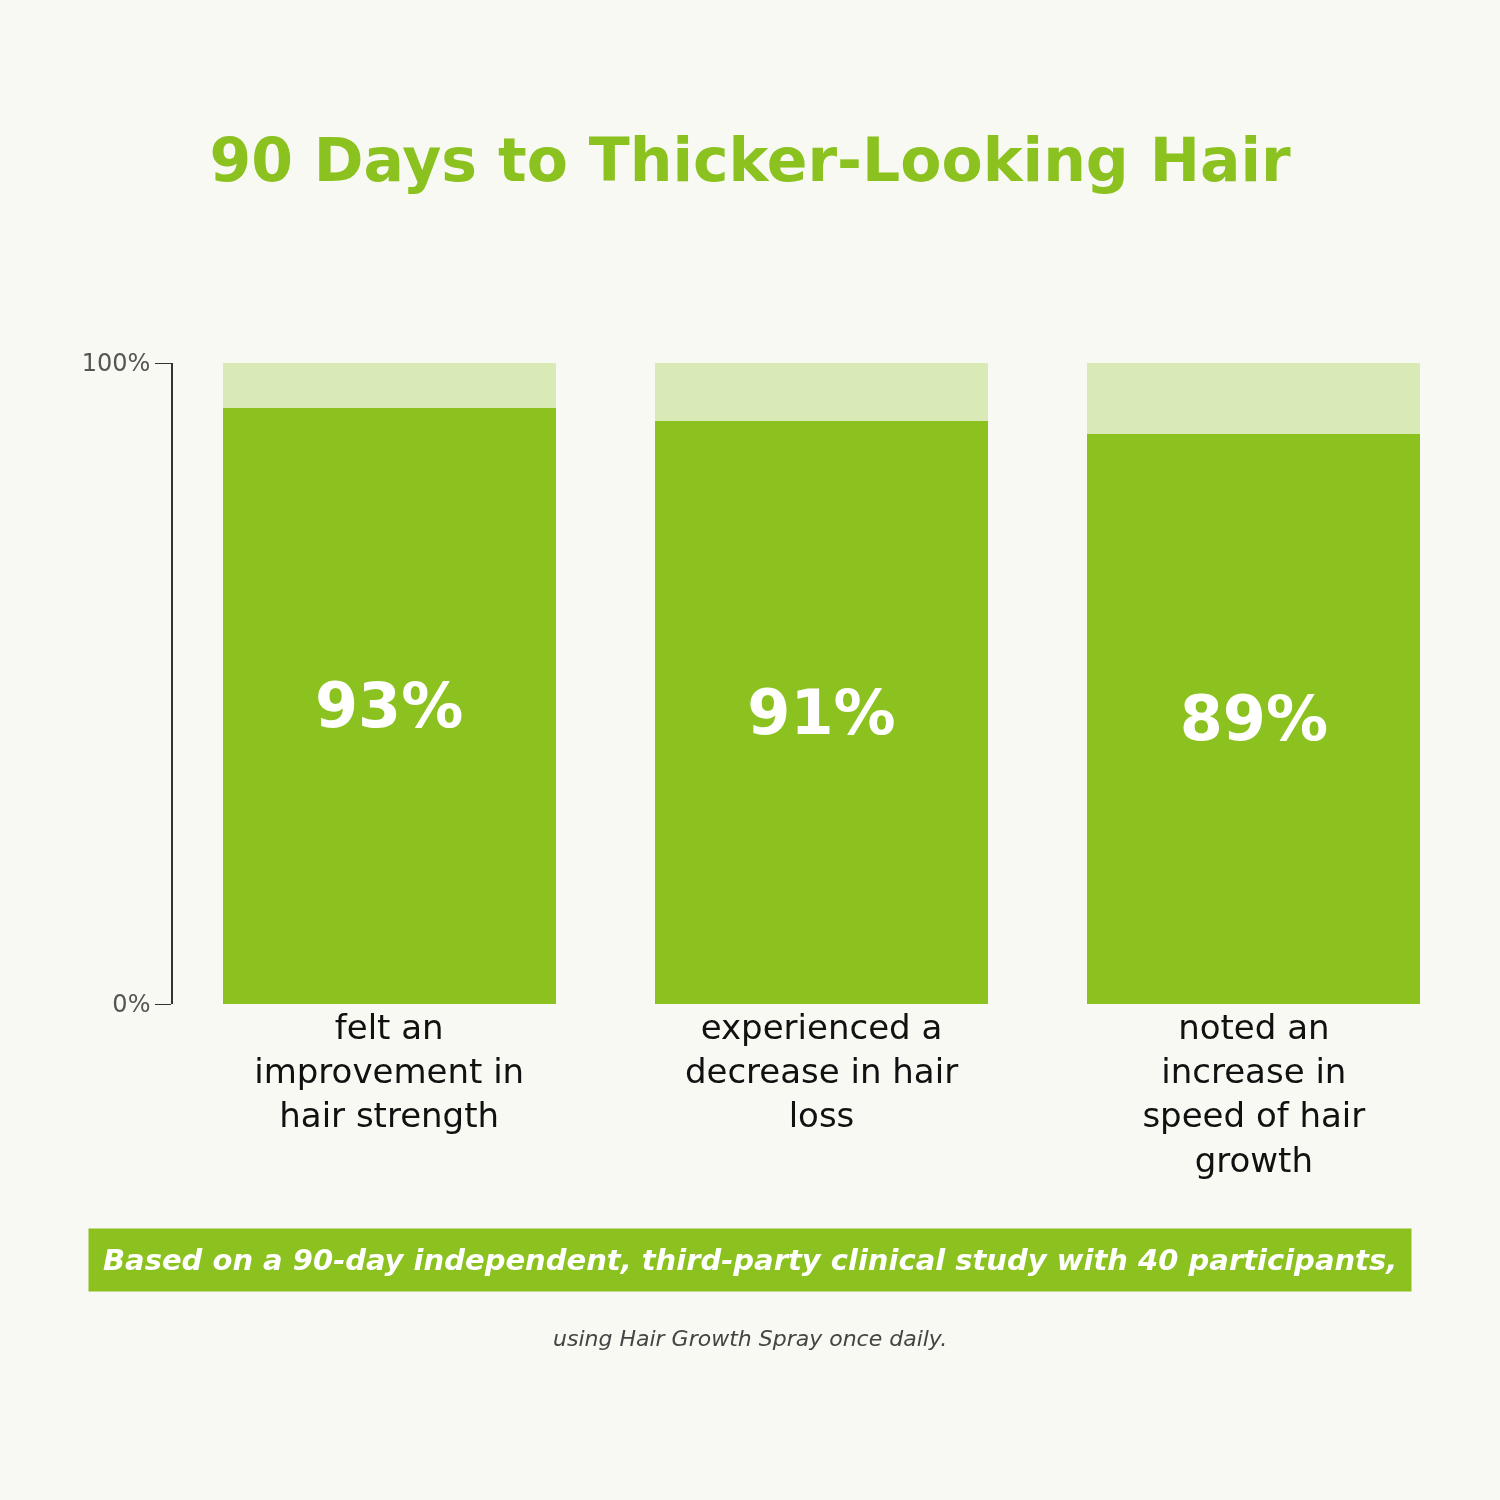  What do you see at coordinates (750, 1260) in the screenshot?
I see `text: Based on a 90-day independent, third-party clinical study with 40 participants,` at bounding box center [750, 1260].